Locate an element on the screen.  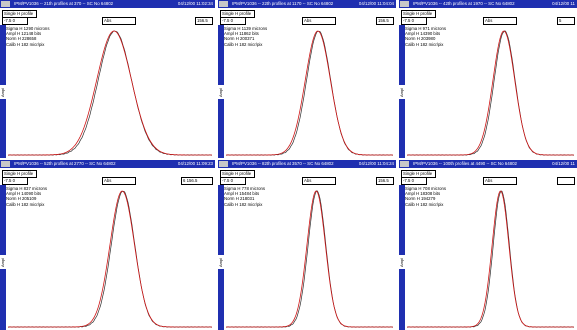
sigma-value: Sigma H 1139 microns is located at coordinates (246, 28).